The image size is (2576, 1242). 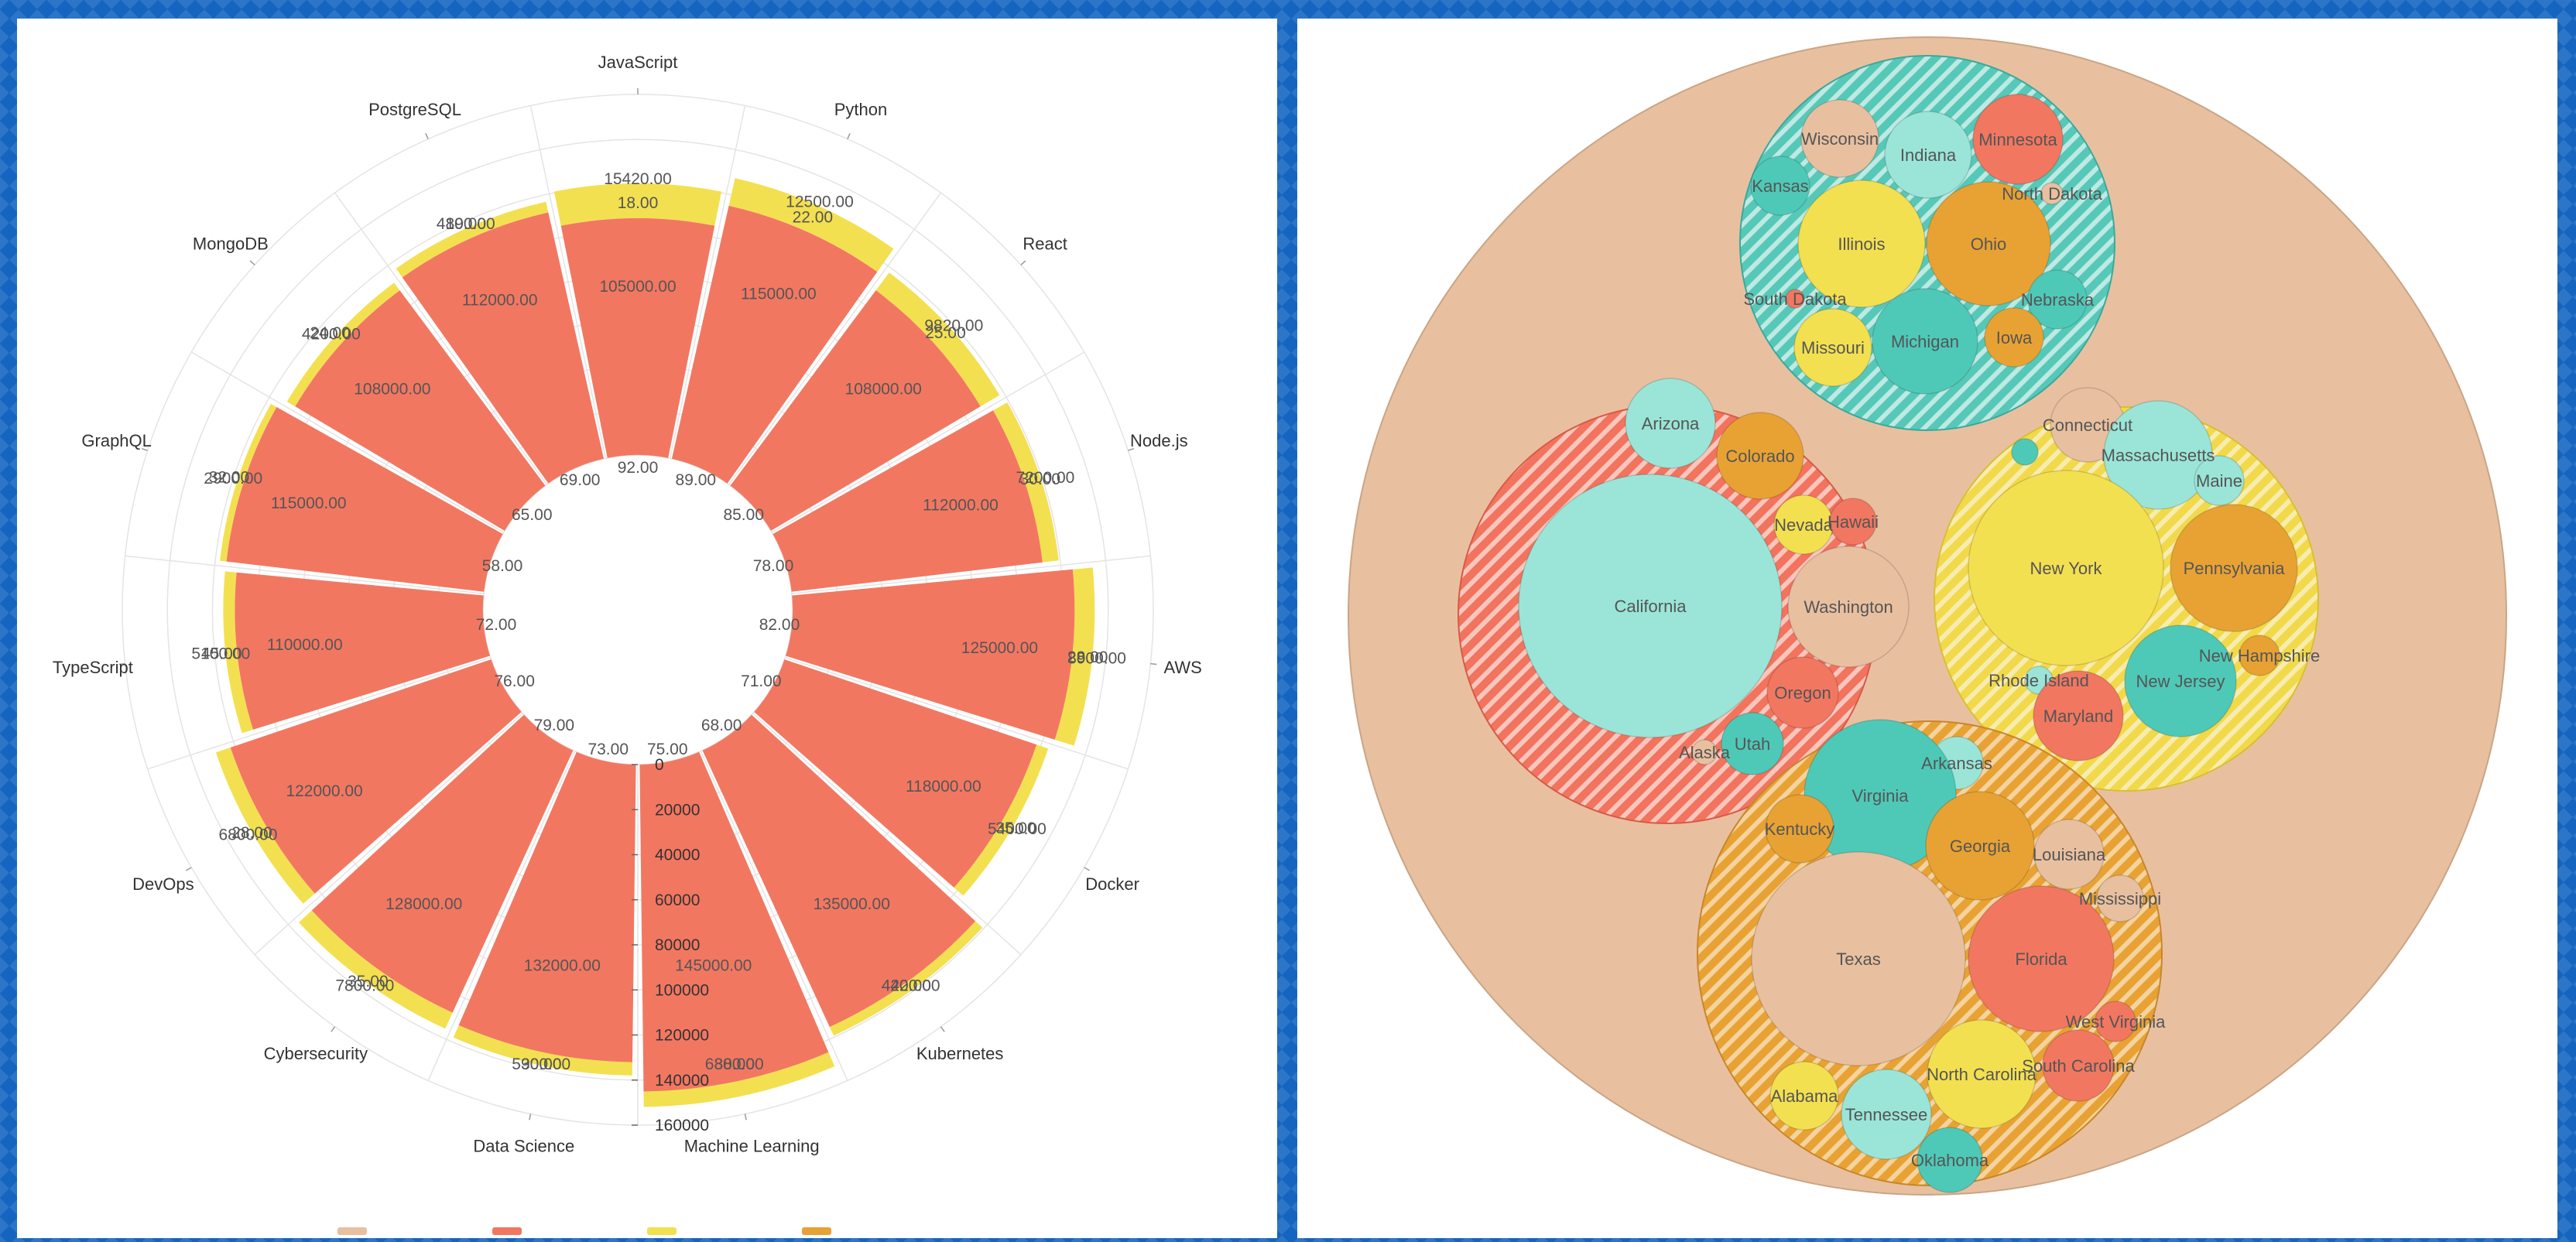 I want to click on state-label: New Jersey, so click(x=2180, y=681).